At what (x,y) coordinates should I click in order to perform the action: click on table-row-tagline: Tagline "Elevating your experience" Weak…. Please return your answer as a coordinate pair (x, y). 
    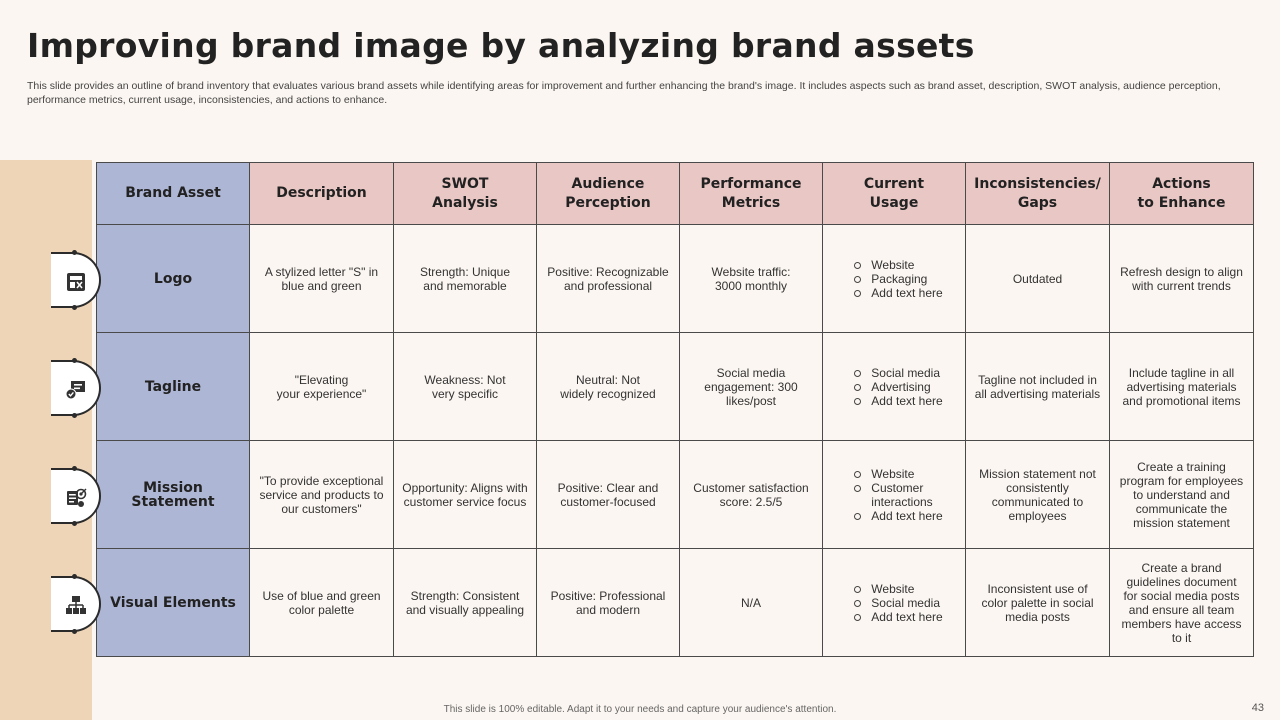
    Looking at the image, I should click on (675, 386).